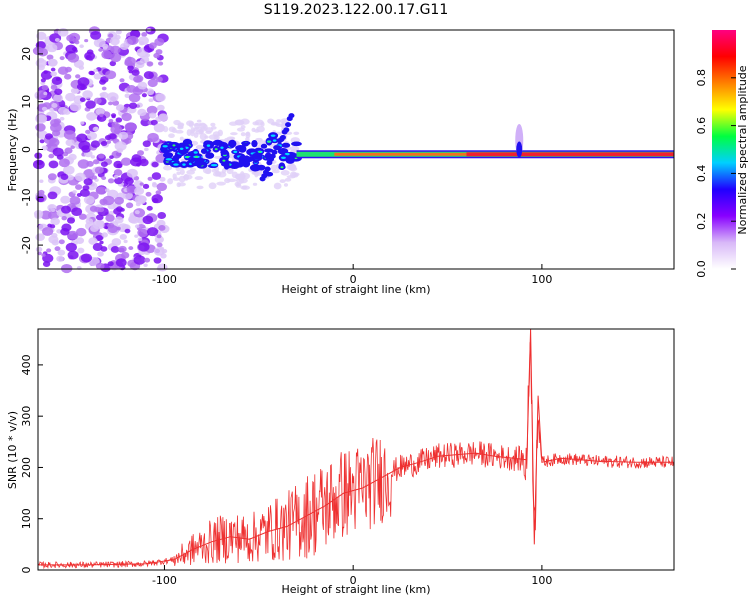 This screenshot has height=600, width=750. What do you see at coordinates (26, 467) in the screenshot?
I see `snr-y-tick-label: 200` at bounding box center [26, 467].